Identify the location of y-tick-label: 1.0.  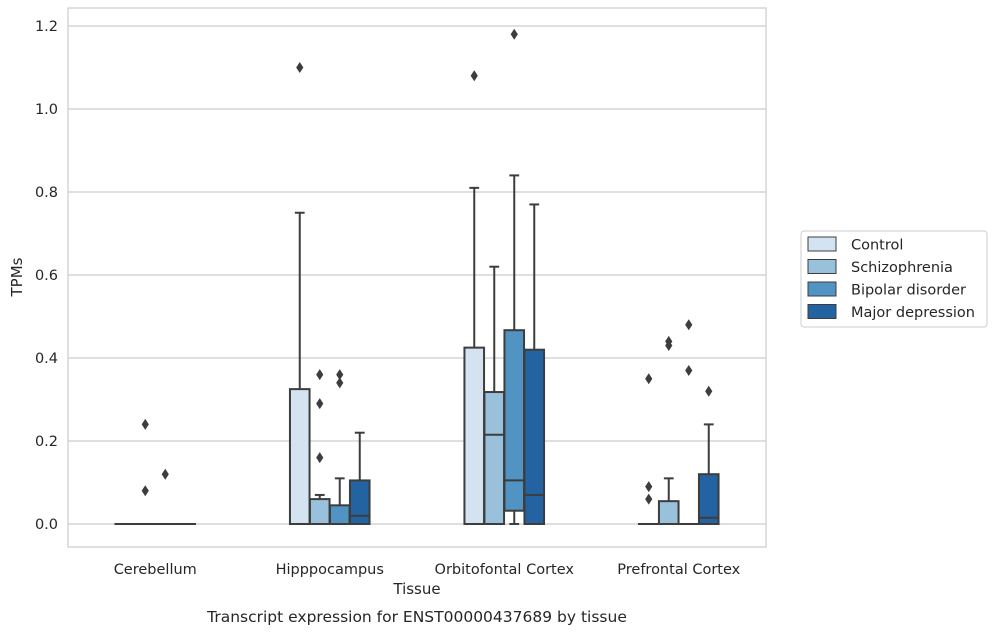
(46, 110).